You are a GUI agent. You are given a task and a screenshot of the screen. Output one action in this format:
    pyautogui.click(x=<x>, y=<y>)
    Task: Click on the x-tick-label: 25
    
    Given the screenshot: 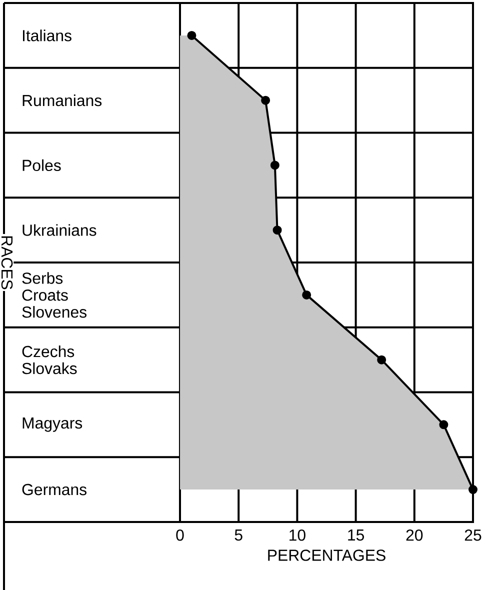 What is the action you would take?
    pyautogui.click(x=473, y=535)
    